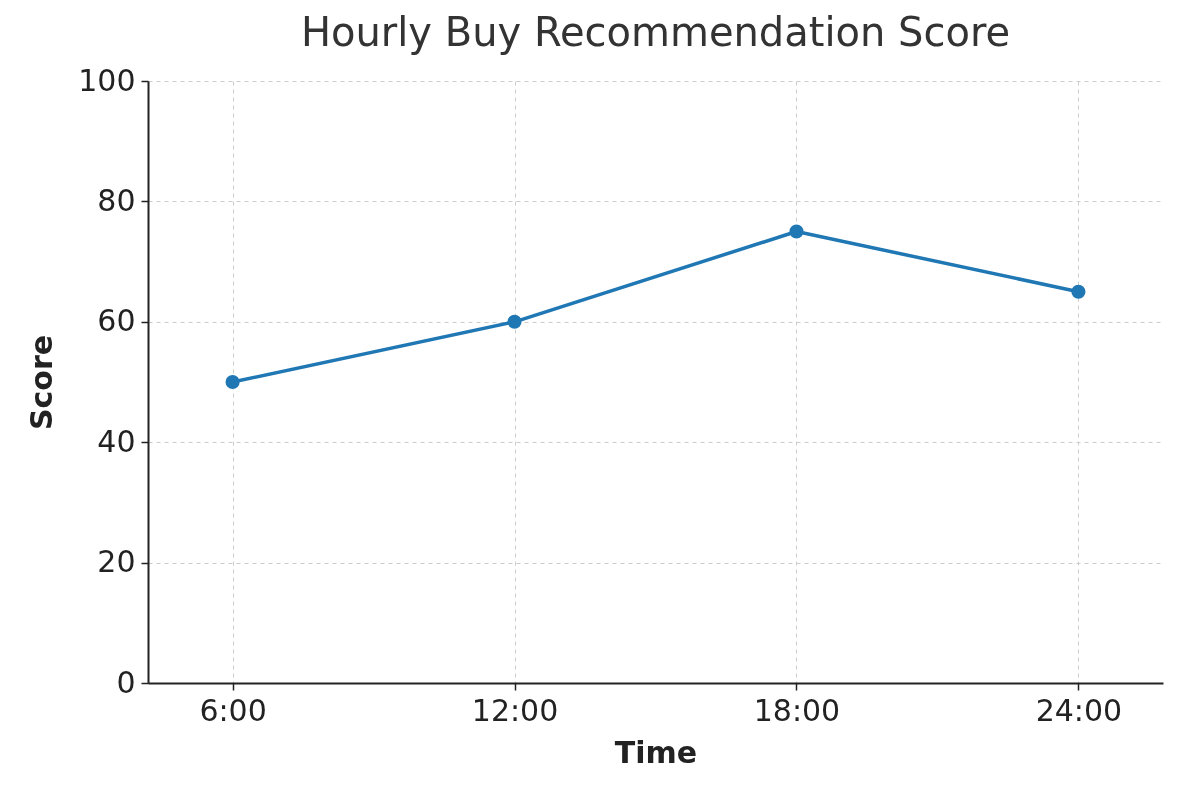 The image size is (1200, 800). Describe the element at coordinates (515, 710) in the screenshot. I see `x-tick-label: 12:00` at that location.